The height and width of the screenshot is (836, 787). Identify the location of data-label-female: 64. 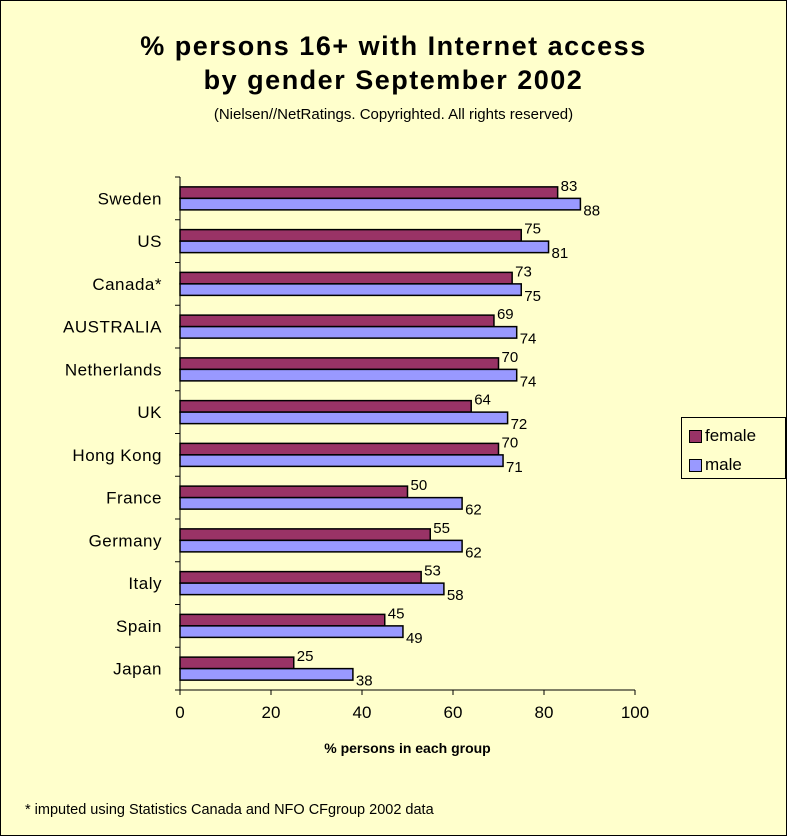
(482, 400).